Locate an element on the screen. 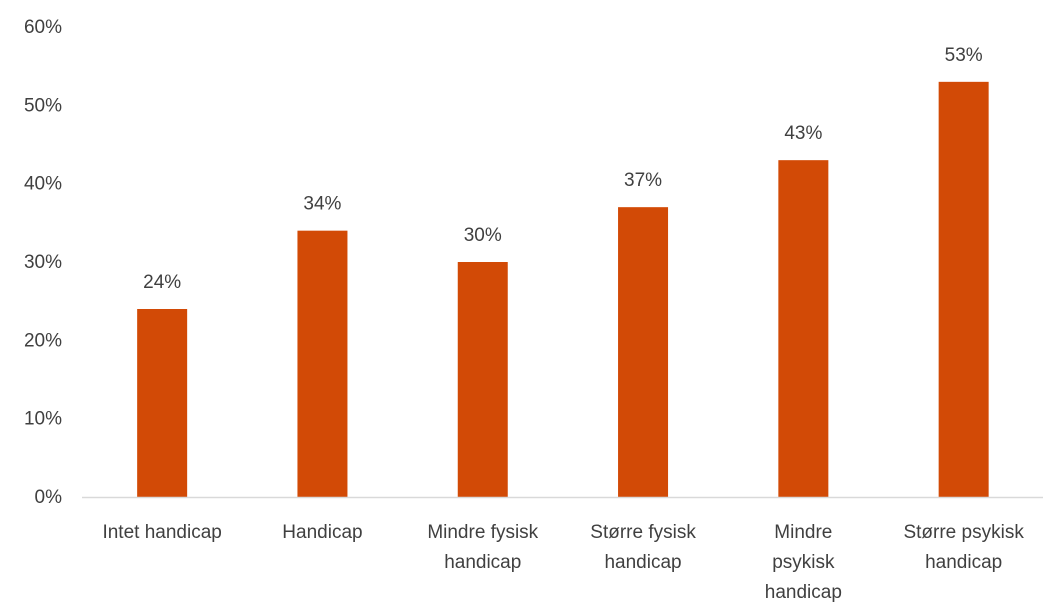 This screenshot has width=1043, height=608. data-label: 24% is located at coordinates (162, 282).